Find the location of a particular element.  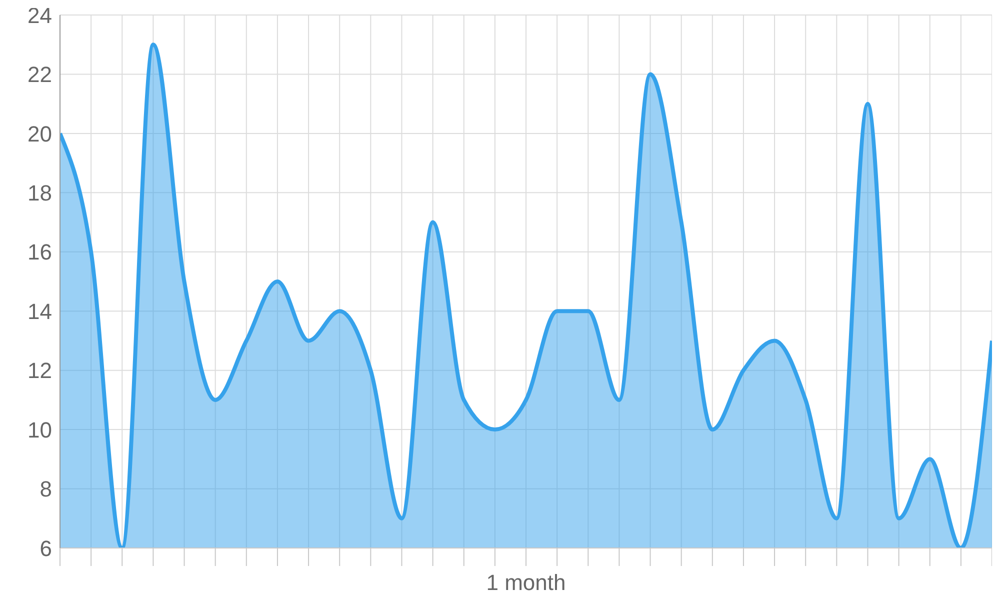

y-tick-label: 8 is located at coordinates (46, 489).